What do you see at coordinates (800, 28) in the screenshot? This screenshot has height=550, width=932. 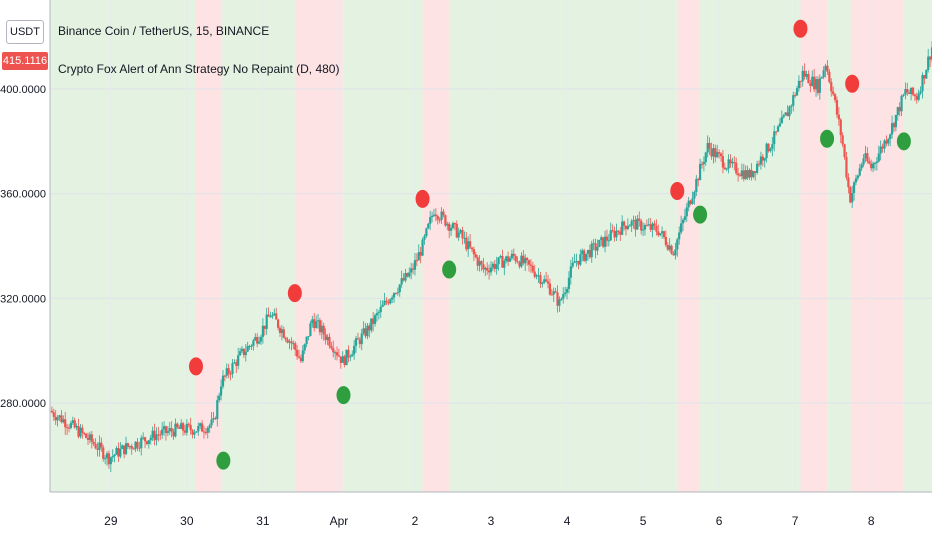 I see `sell-signal-marker` at bounding box center [800, 28].